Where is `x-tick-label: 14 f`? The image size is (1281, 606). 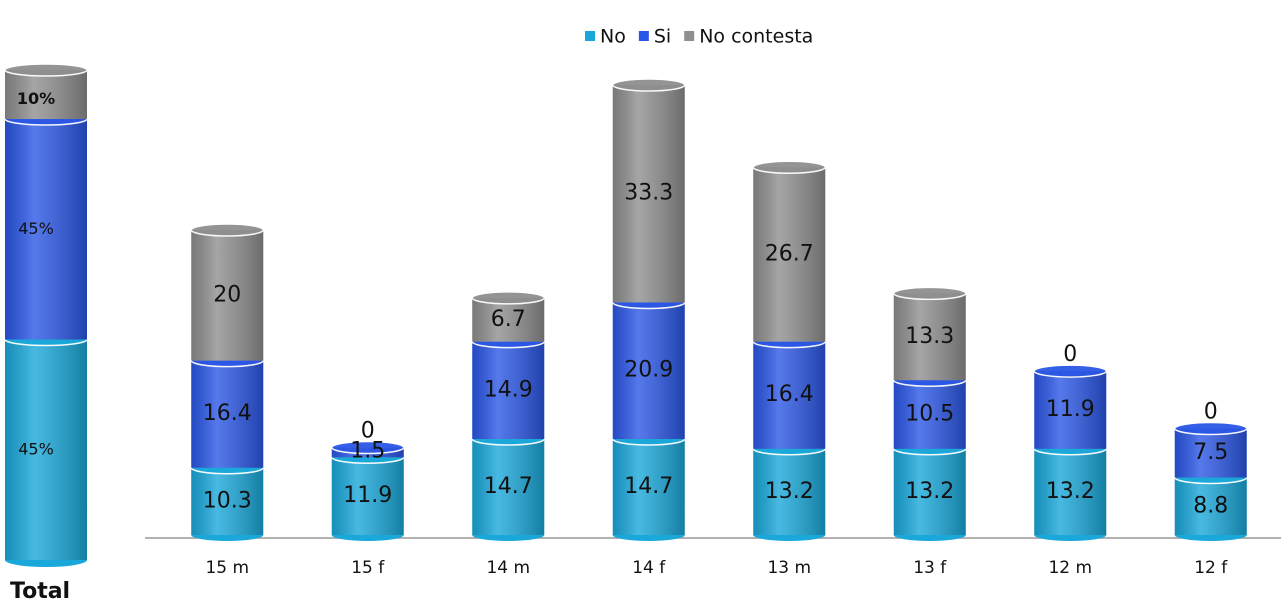 x-tick-label: 14 f is located at coordinates (649, 568).